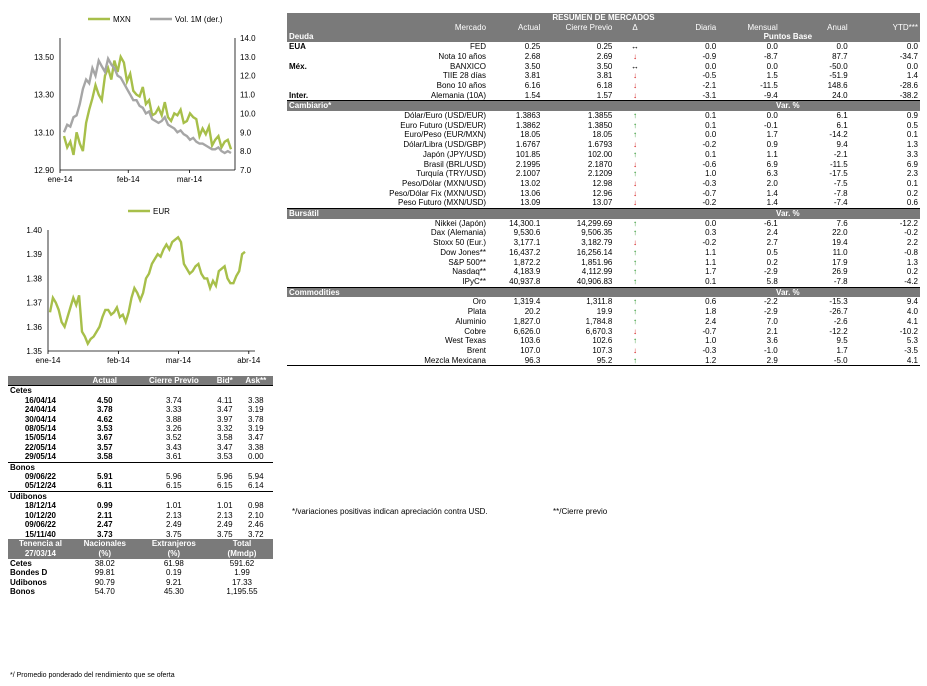 The image size is (927, 686). What do you see at coordinates (147, 105) in the screenshot?
I see `series-line-vol` at bounding box center [147, 105].